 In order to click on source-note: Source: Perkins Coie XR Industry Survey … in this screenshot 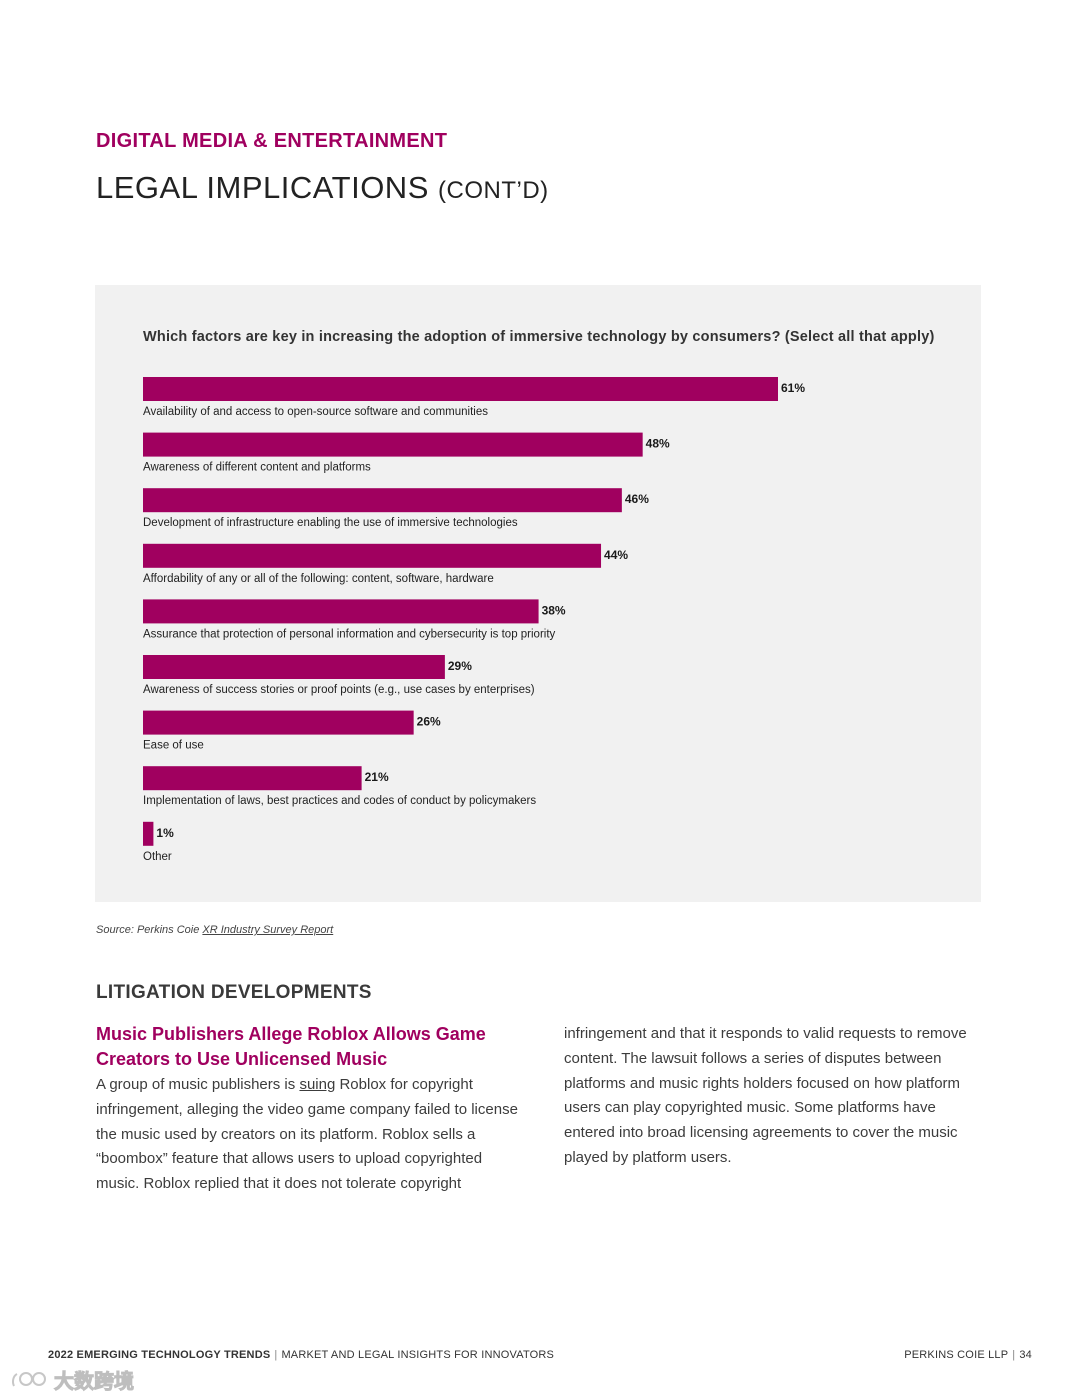, I will do `click(214, 930)`.